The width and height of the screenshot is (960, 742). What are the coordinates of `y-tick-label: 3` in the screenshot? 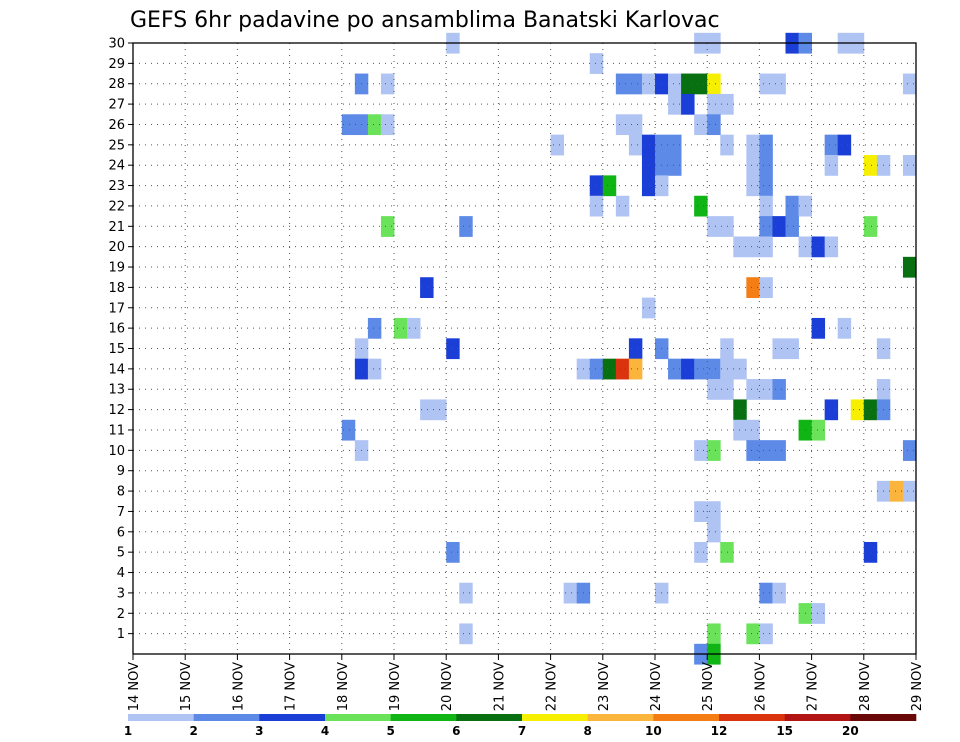 It's located at (121, 593).